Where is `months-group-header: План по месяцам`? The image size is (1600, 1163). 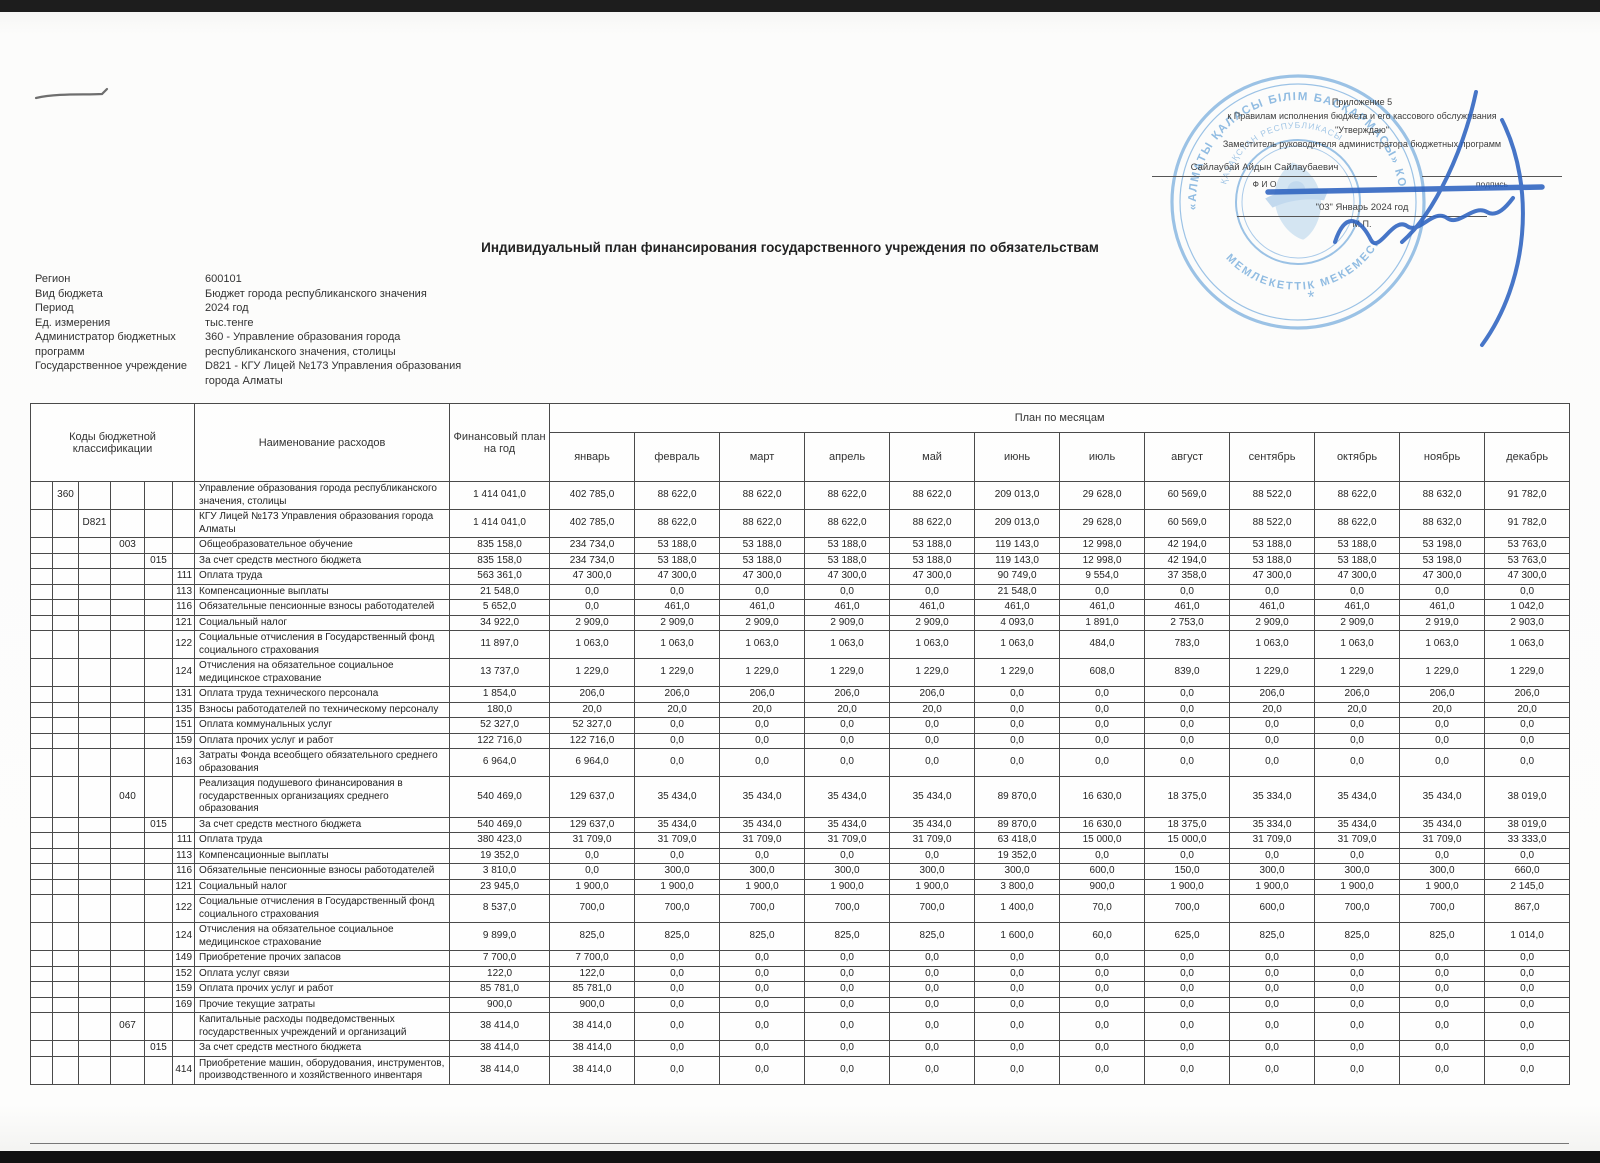
months-group-header: План по месяцам is located at coordinates (1060, 418).